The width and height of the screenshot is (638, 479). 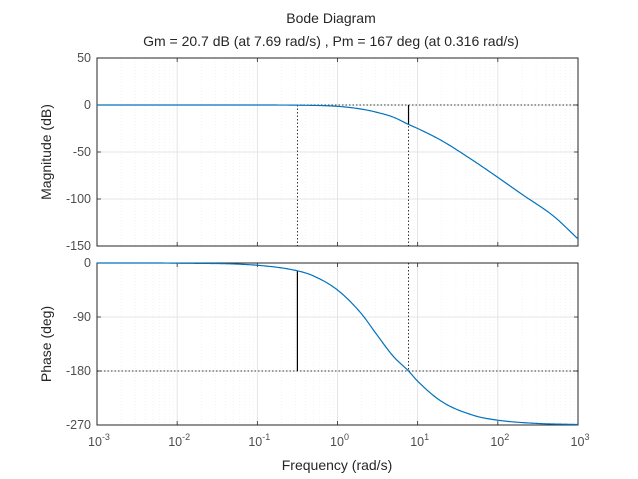 What do you see at coordinates (78, 344) in the screenshot?
I see `phase-y-tick-labels: 0 -90 -180 -270` at bounding box center [78, 344].